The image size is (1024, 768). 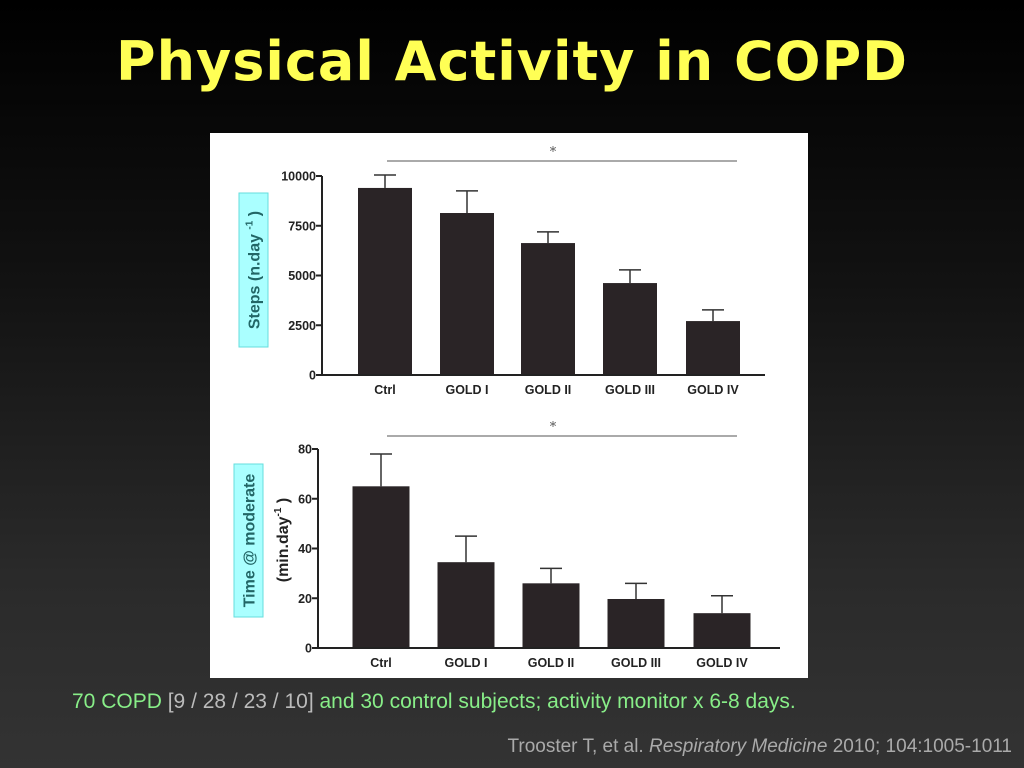 What do you see at coordinates (240, 701) in the screenshot?
I see `gold-distribution: [9 / 28 / 23 / 10]` at bounding box center [240, 701].